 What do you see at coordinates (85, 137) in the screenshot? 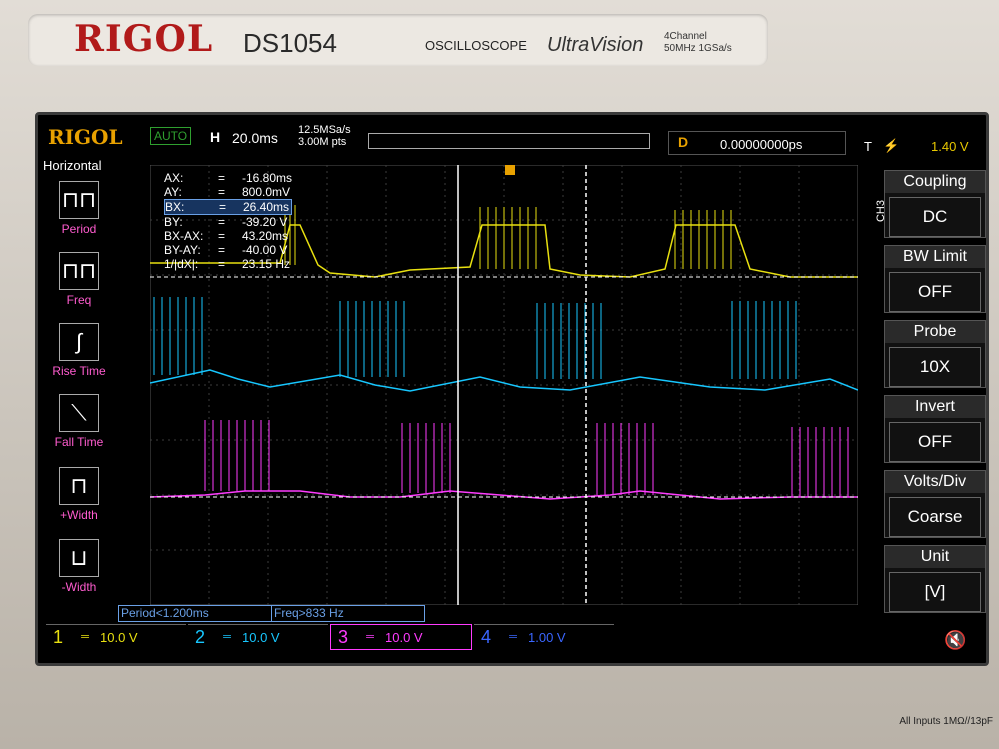
I see `screen-logo: RIGOL` at bounding box center [85, 137].